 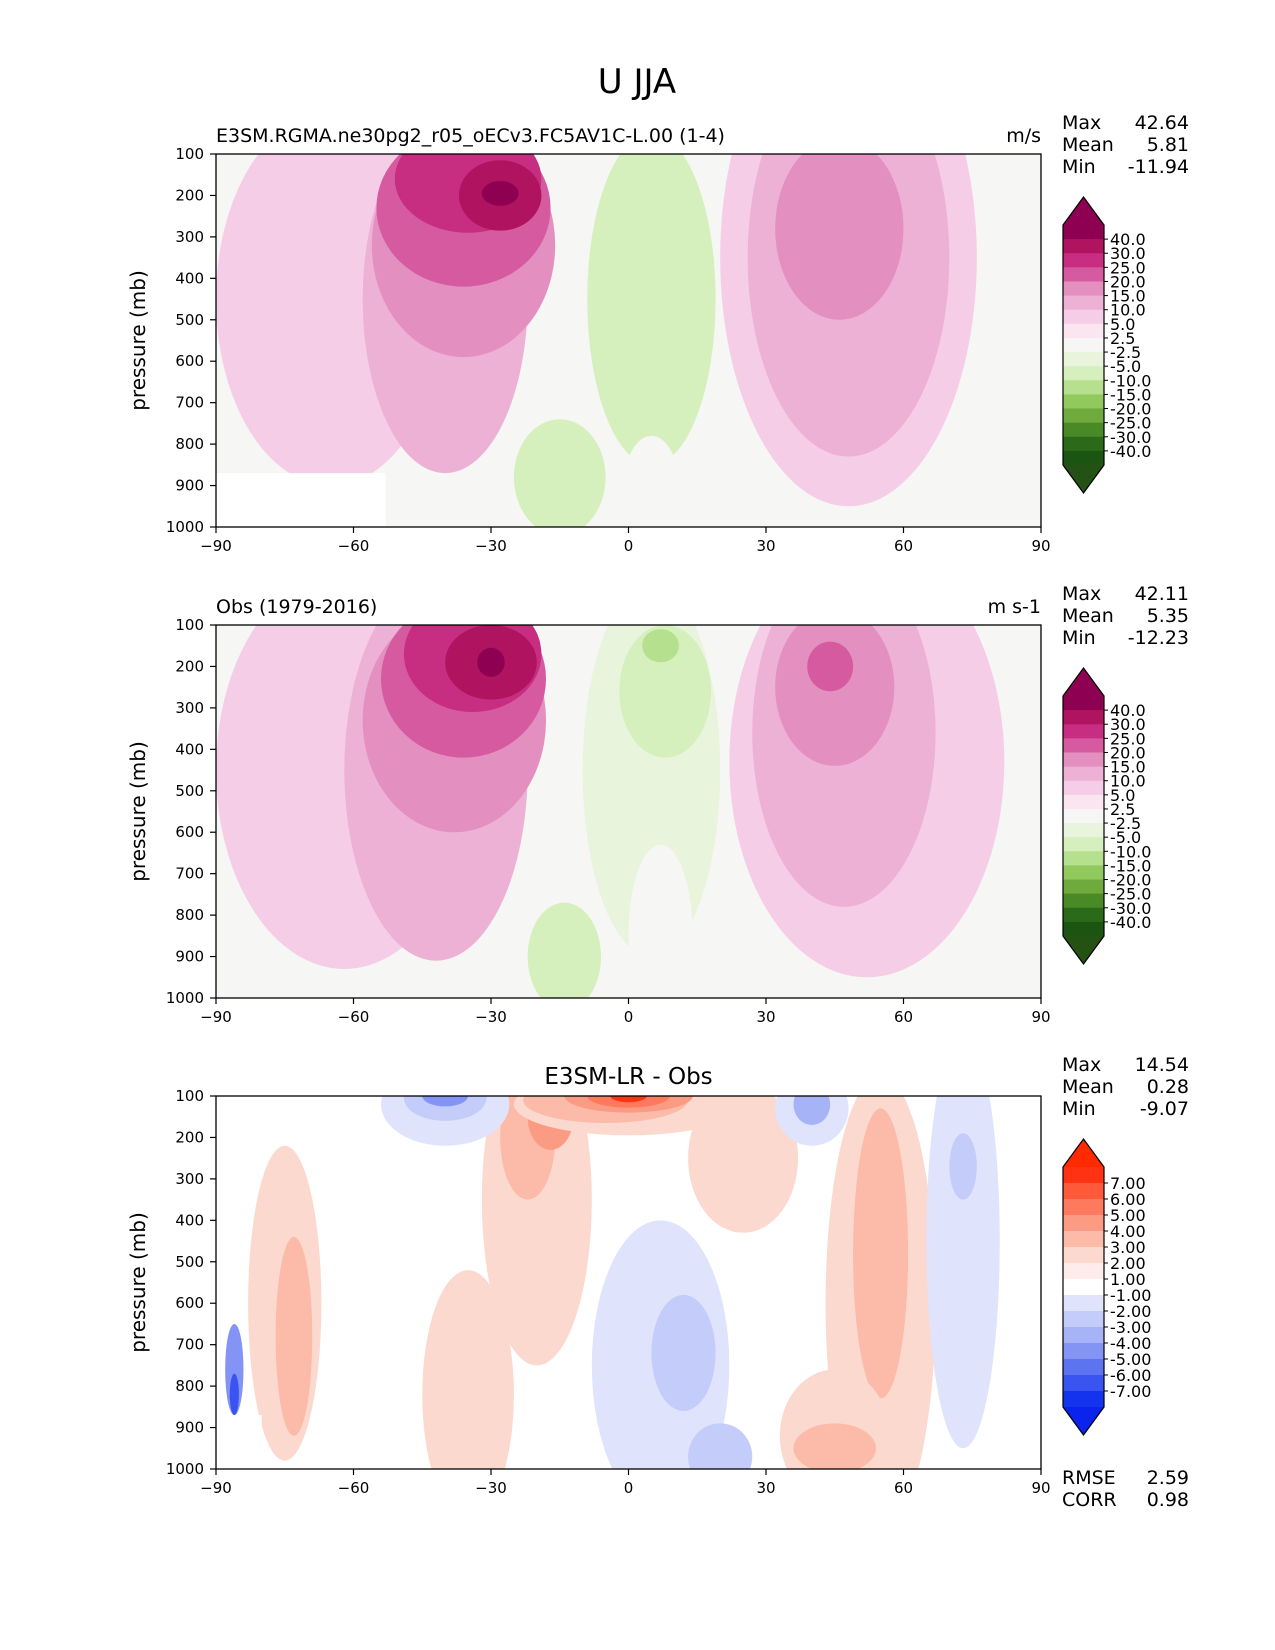 I want to click on panel-units: m s-1, so click(x=1014, y=607).